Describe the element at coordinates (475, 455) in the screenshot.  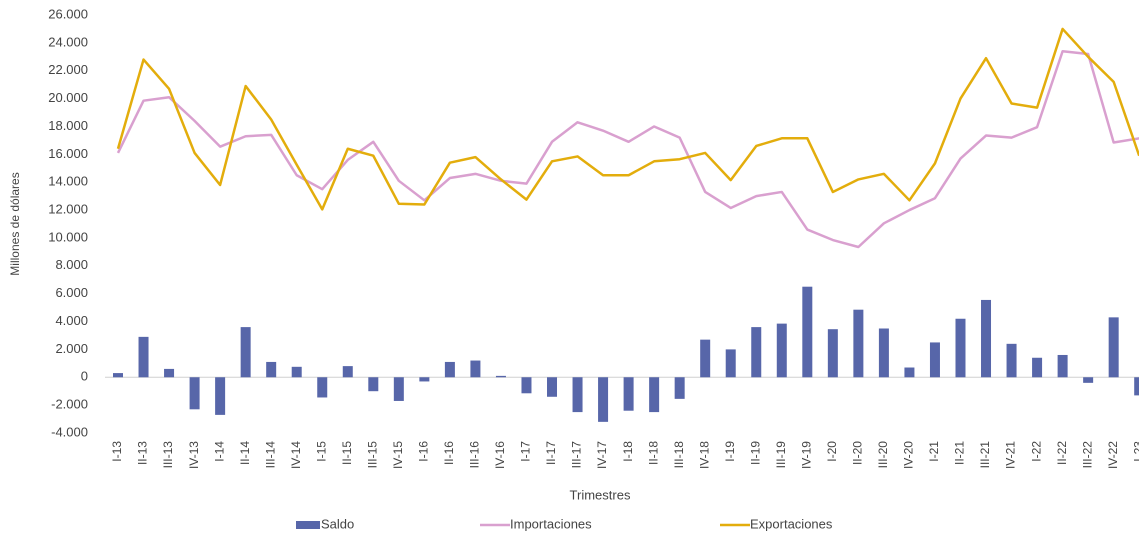
I see `x-tick-label: III-16` at that location.